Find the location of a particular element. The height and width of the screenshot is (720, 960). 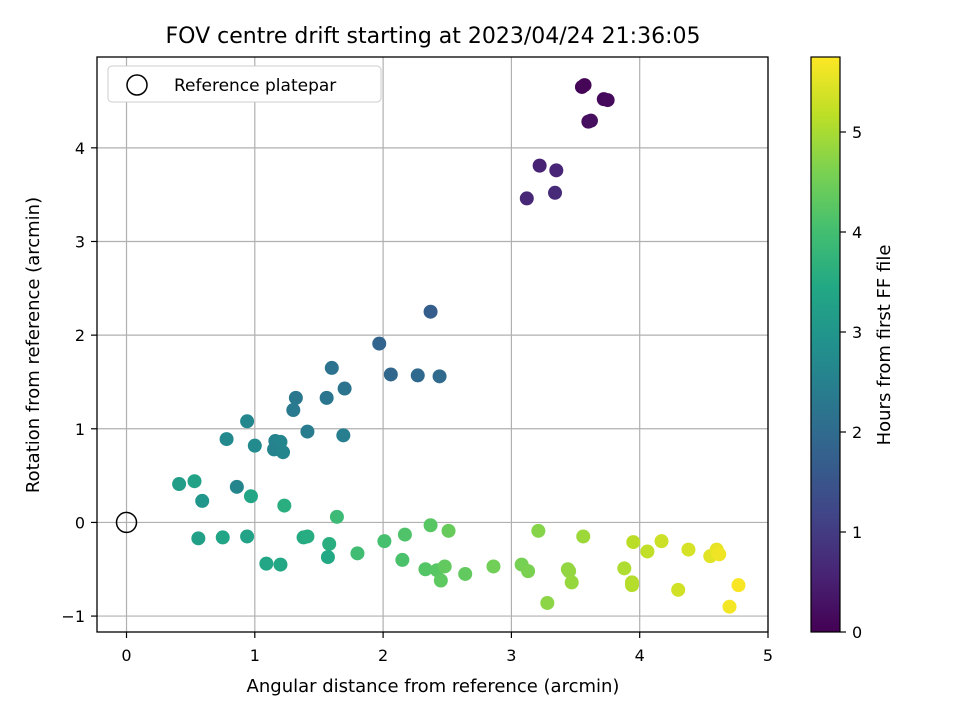

x-tick-label: 4 is located at coordinates (640, 655).